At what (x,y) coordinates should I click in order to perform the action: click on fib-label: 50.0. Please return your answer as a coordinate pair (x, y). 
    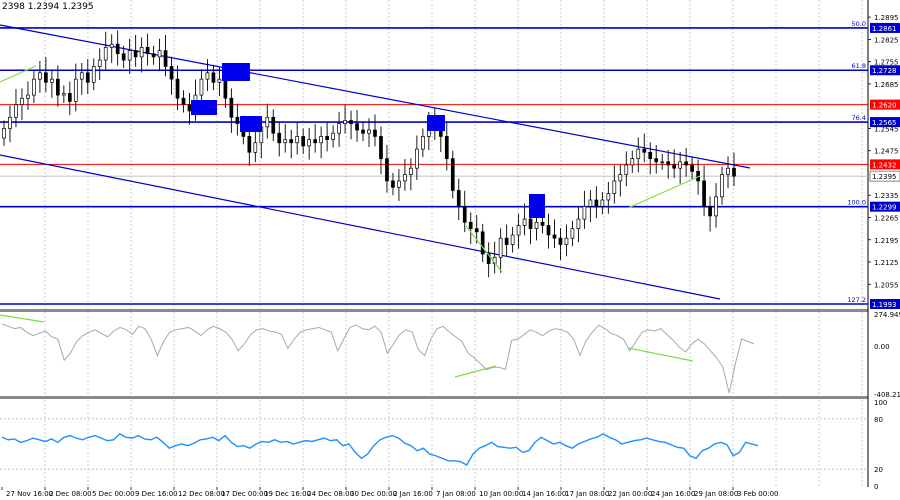
    Looking at the image, I should click on (859, 24).